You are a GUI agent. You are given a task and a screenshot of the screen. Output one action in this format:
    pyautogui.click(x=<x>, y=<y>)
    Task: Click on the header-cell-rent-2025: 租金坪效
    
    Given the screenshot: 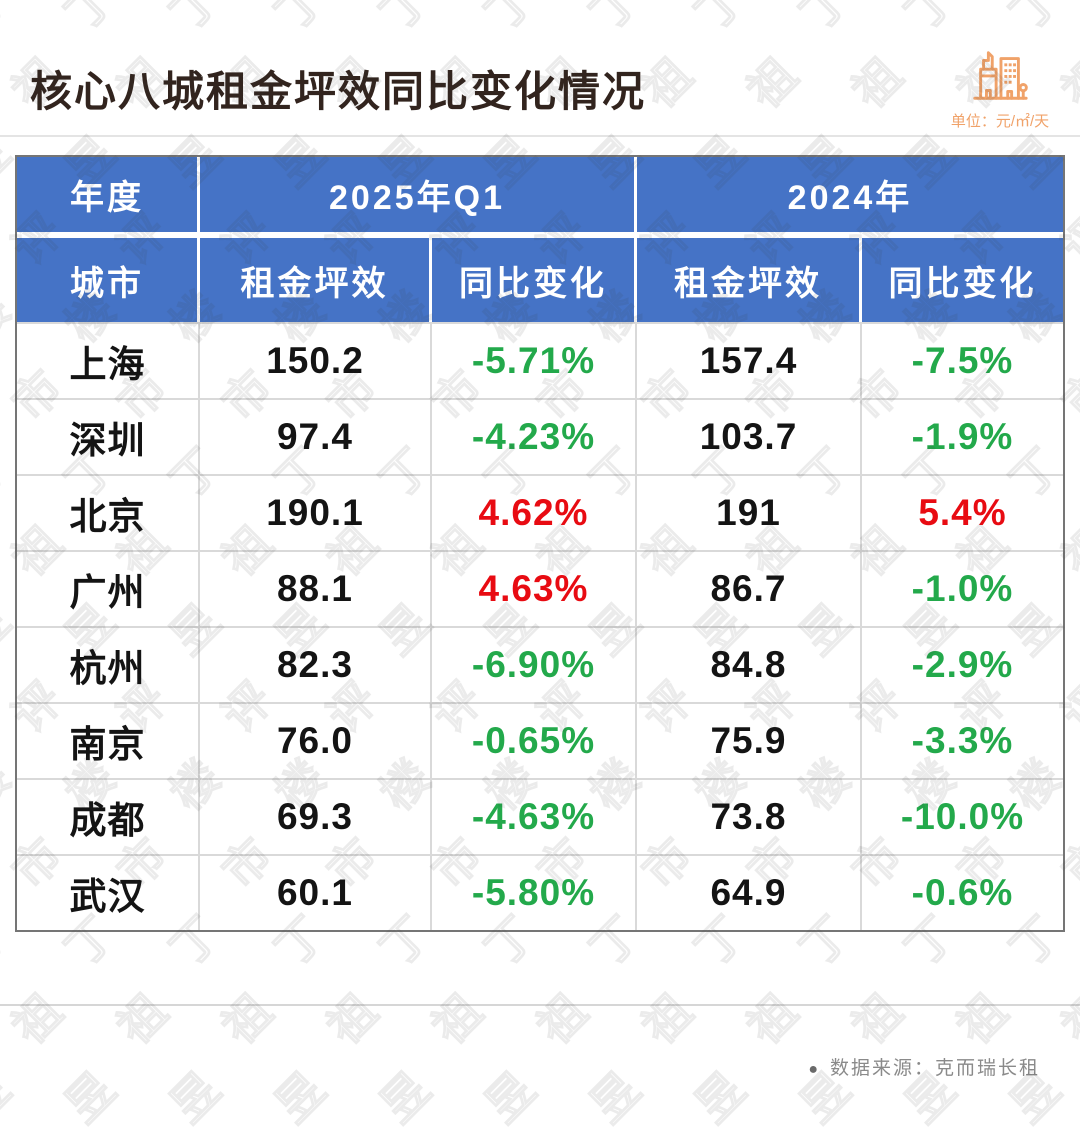 What is the action you would take?
    pyautogui.click(x=316, y=280)
    